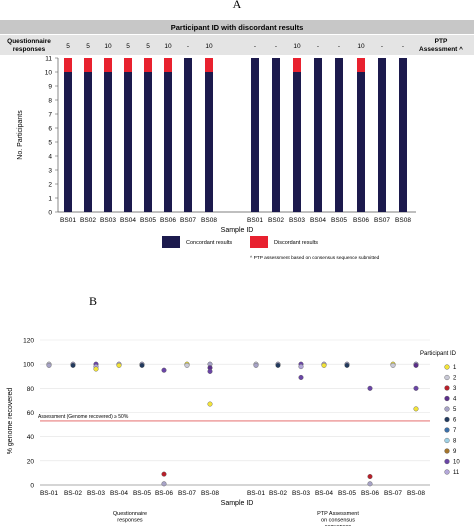 Image resolution: width=474 pixels, height=526 pixels. I want to click on x-tick-label: BS01, so click(255, 220).